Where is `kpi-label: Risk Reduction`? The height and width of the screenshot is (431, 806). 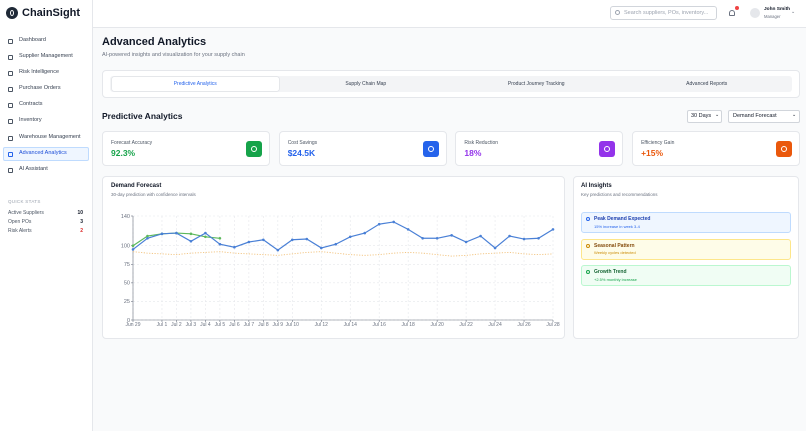 kpi-label: Risk Reduction is located at coordinates (481, 142).